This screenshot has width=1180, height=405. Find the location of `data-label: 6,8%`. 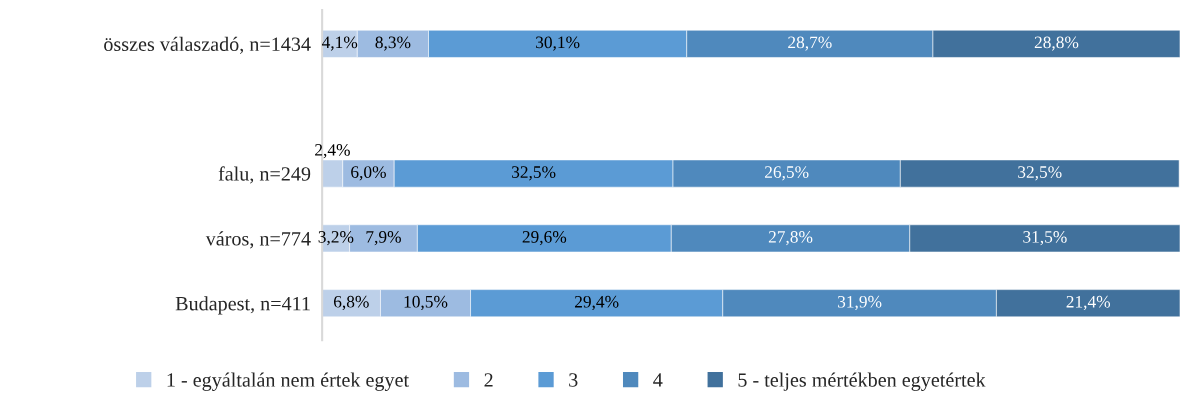

data-label: 6,8% is located at coordinates (351, 303).